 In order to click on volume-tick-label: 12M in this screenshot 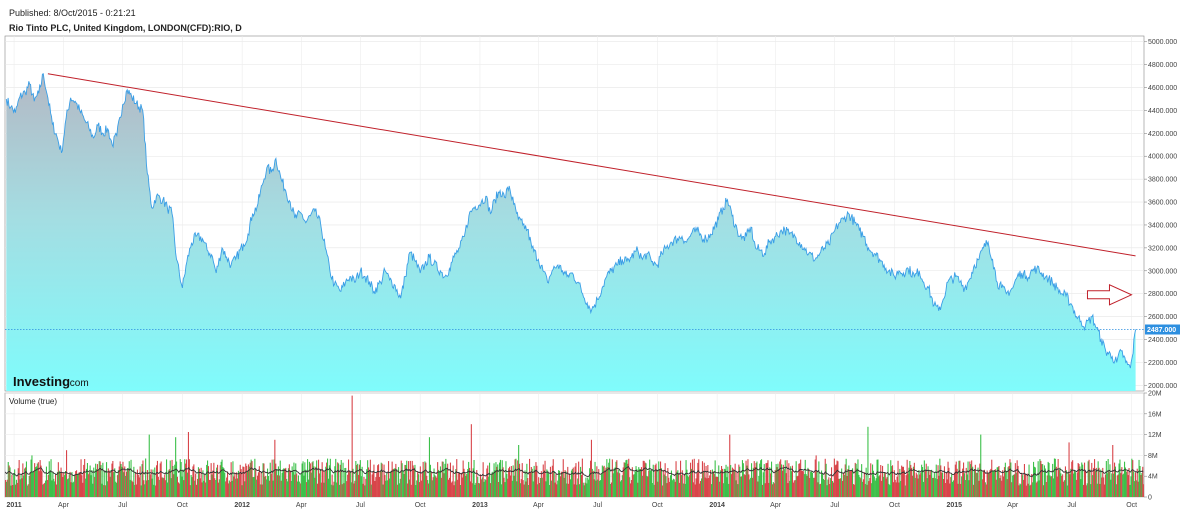, I will do `click(1155, 435)`.